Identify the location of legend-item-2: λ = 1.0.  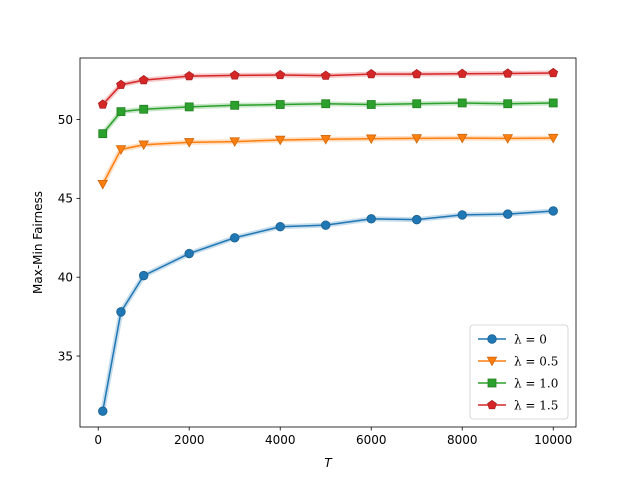
(518, 383).